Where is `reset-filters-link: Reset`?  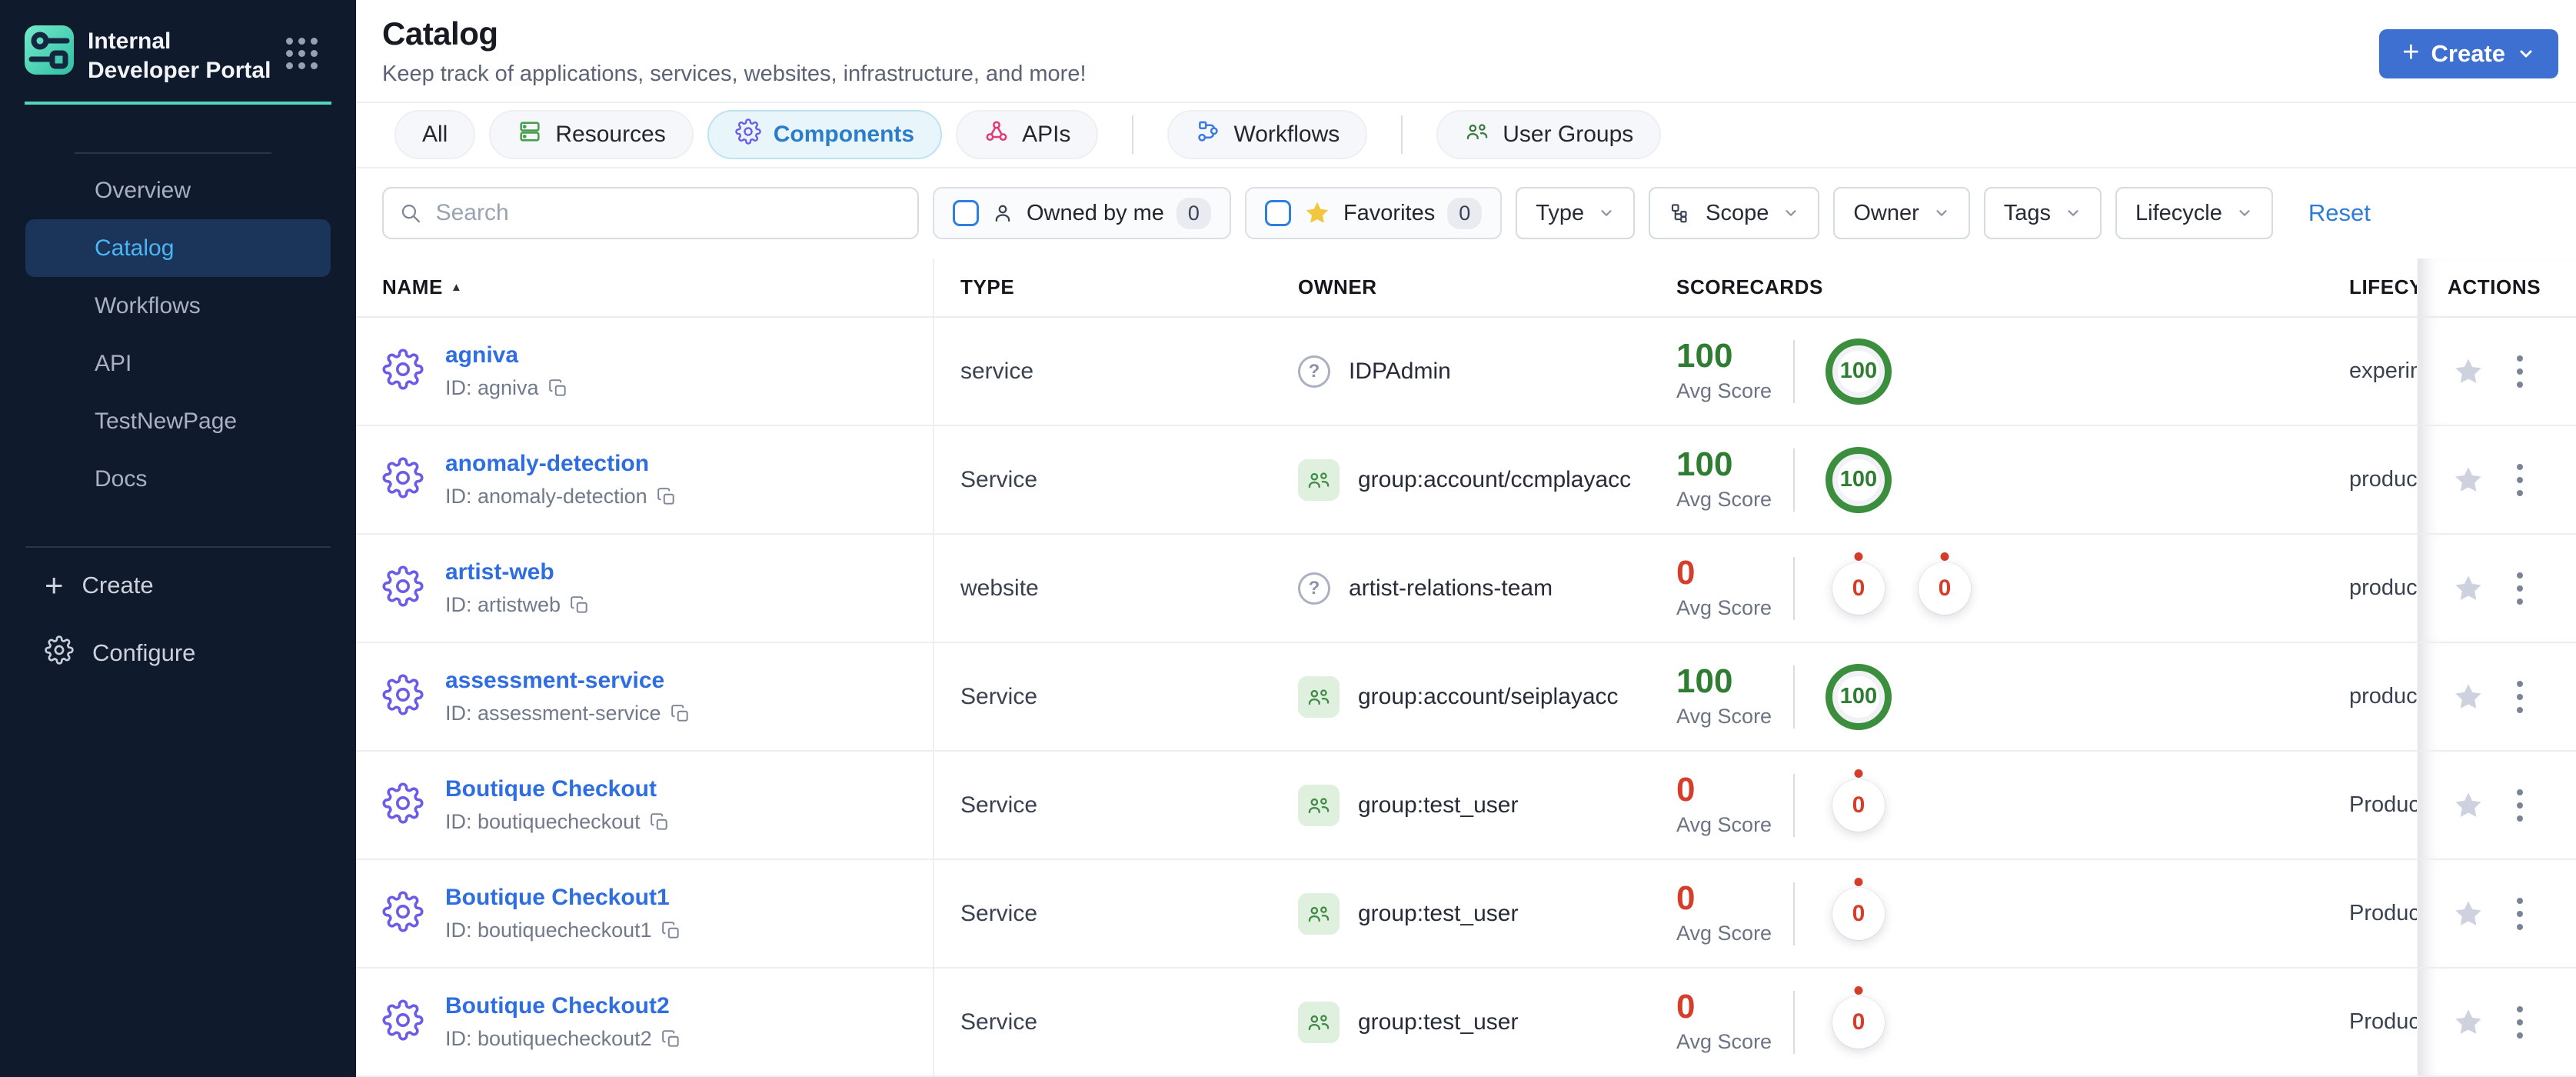 reset-filters-link: Reset is located at coordinates (2339, 213).